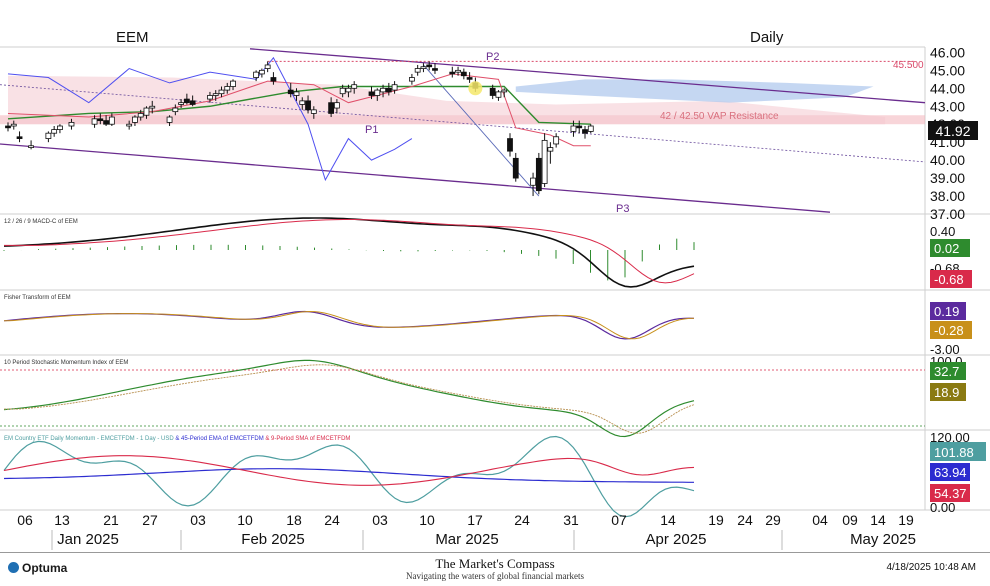 The height and width of the screenshot is (586, 990). Describe the element at coordinates (371, 130) in the screenshot. I see `pivot-p1-label: P1` at that location.